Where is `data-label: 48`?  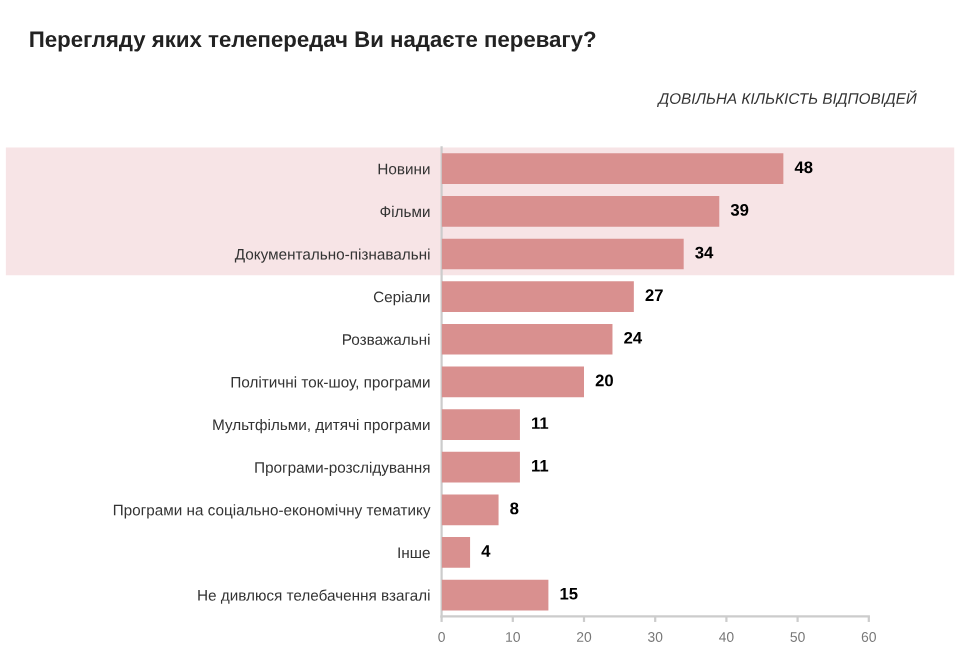 data-label: 48 is located at coordinates (803, 167).